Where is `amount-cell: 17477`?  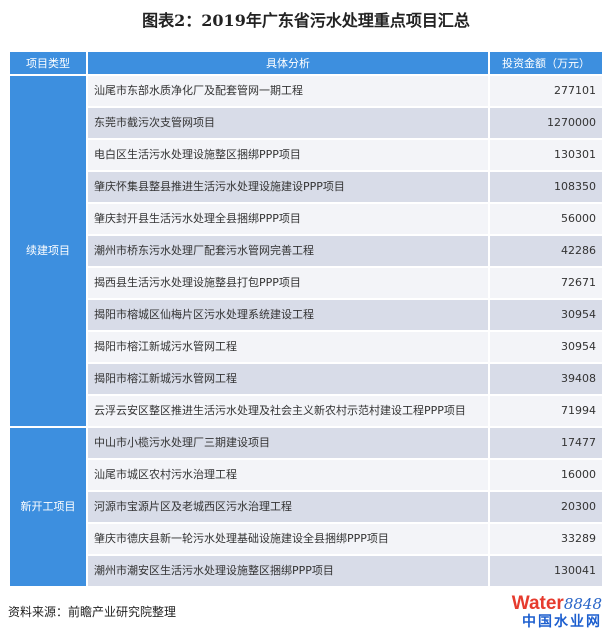 amount-cell: 17477 is located at coordinates (546, 444).